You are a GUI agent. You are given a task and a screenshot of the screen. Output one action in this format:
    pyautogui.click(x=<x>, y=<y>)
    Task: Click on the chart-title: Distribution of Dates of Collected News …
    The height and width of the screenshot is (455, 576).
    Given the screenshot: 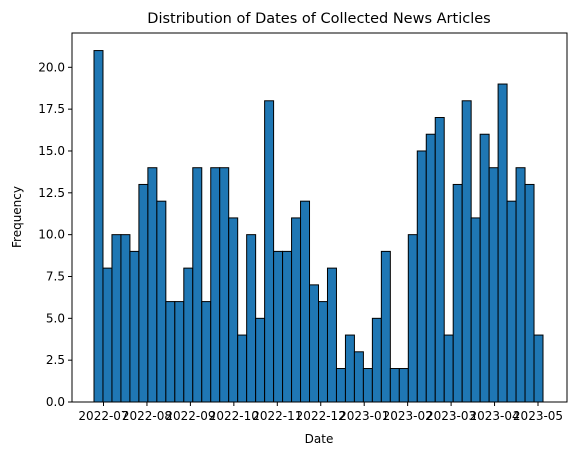 What is the action you would take?
    pyautogui.click(x=318, y=19)
    